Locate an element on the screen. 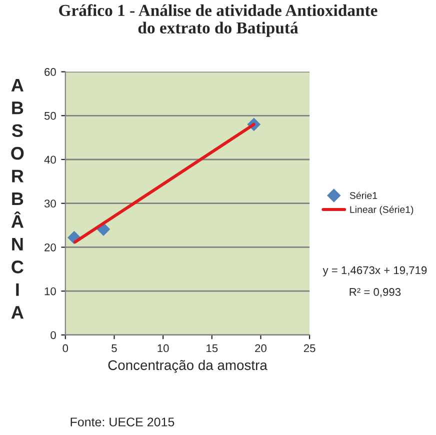 Image resolution: width=436 pixels, height=435 pixels. chart-title: Gráfico 1 - Análise de atividade Antioxidante do extrato do Batiputá is located at coordinates (218, 20).